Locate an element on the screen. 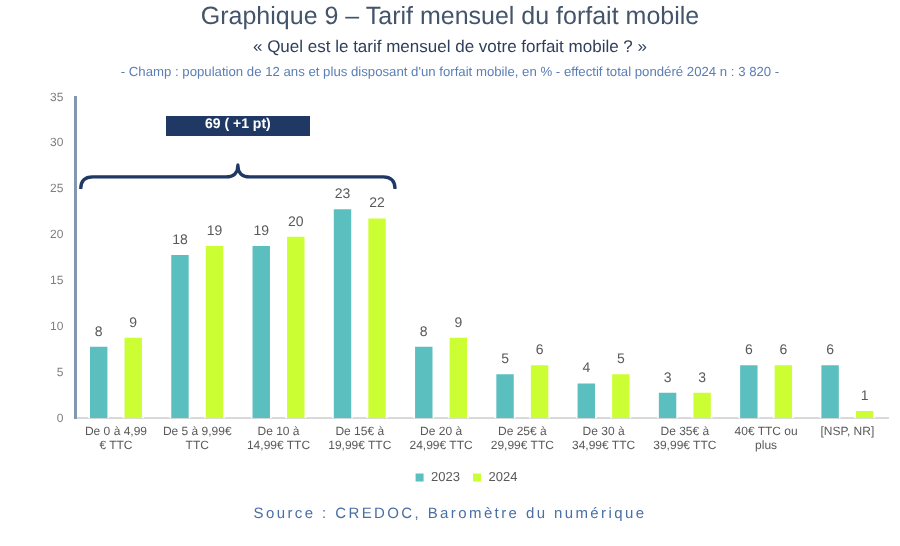 The height and width of the screenshot is (546, 900). chart-subtitle: « Quel est le tarif mensuel de votre forfait mobile ? » is located at coordinates (449, 46).